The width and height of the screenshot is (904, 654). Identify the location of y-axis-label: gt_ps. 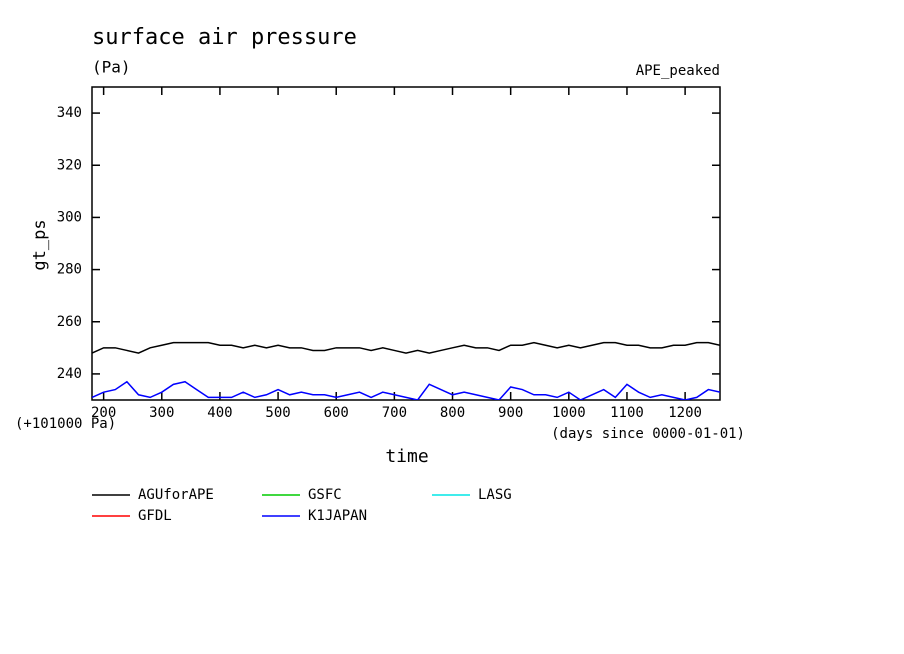
(40, 244).